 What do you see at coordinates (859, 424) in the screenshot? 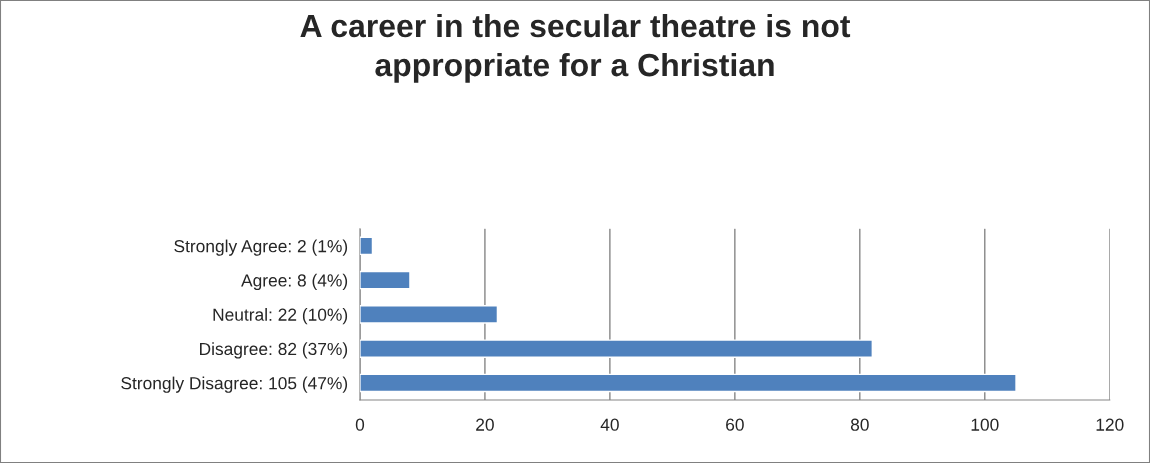
I see `x-tick-label: 80` at bounding box center [859, 424].